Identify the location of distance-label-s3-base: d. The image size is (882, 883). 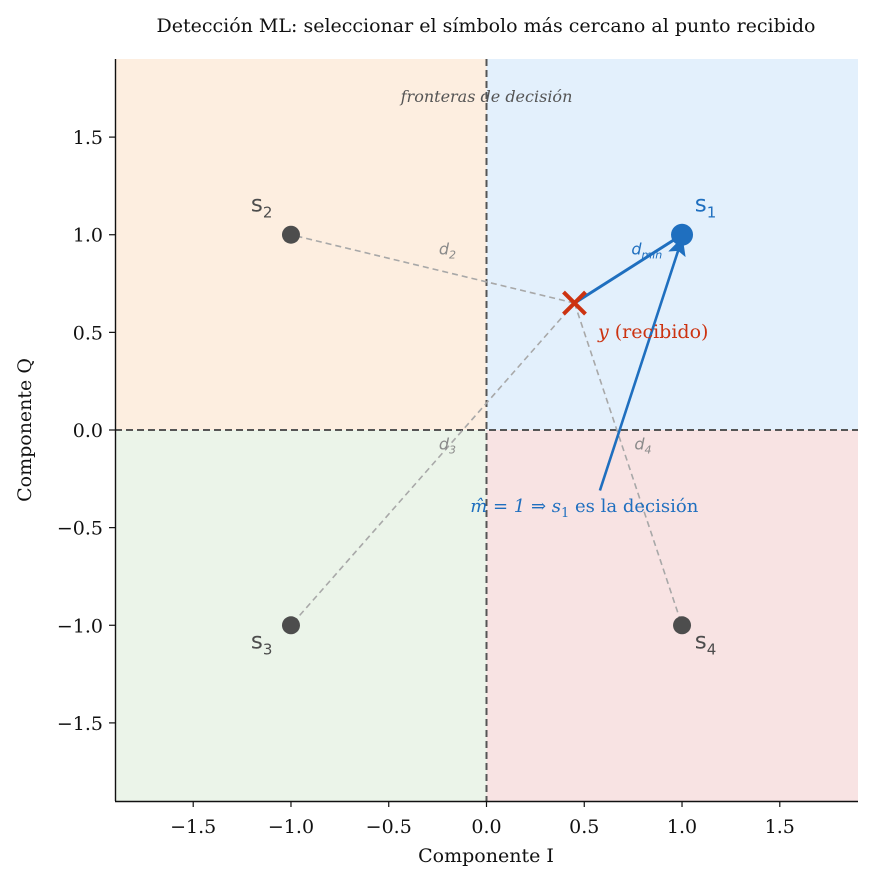
(444, 444).